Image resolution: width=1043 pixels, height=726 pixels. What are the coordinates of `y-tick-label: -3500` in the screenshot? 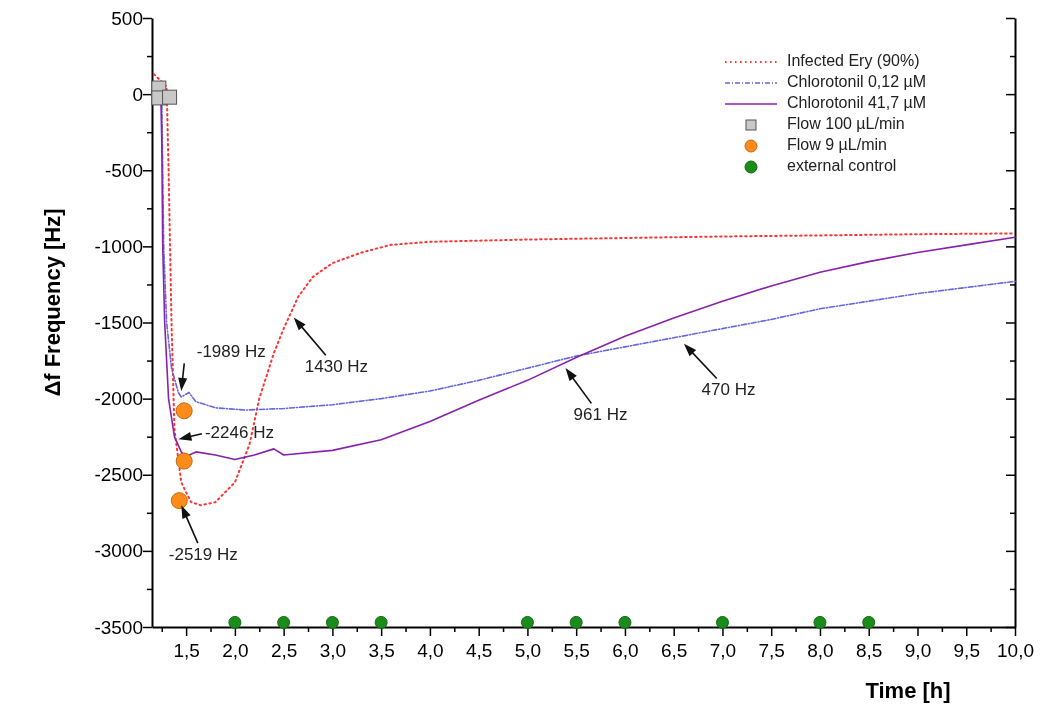 It's located at (118, 627).